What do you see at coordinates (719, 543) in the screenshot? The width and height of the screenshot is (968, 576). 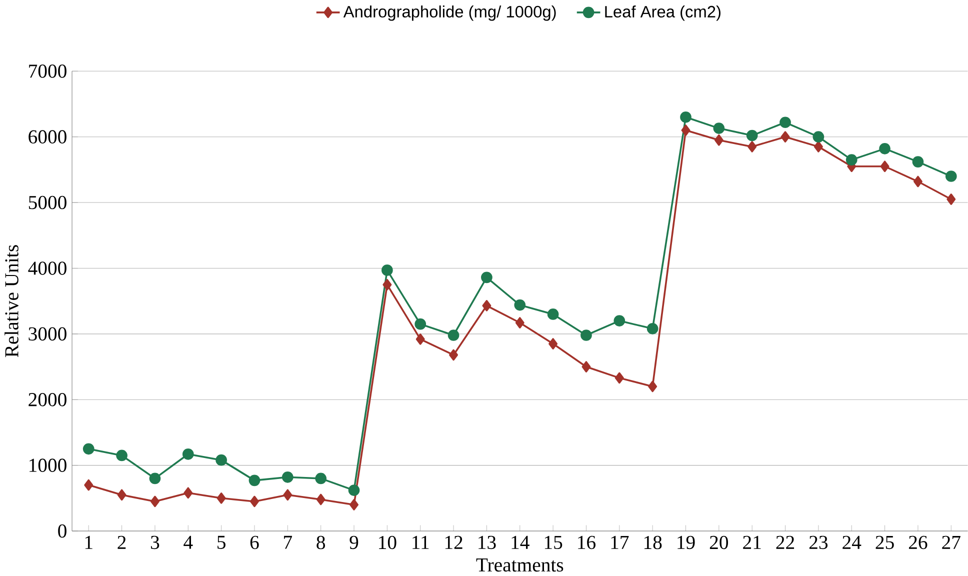 I see `x-tick-label: 20` at bounding box center [719, 543].